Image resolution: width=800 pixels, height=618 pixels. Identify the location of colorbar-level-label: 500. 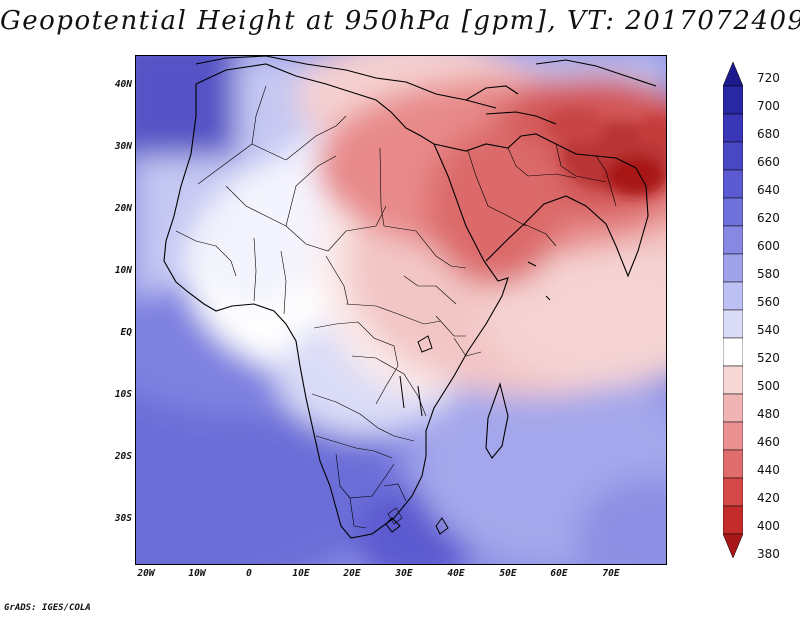
(768, 386).